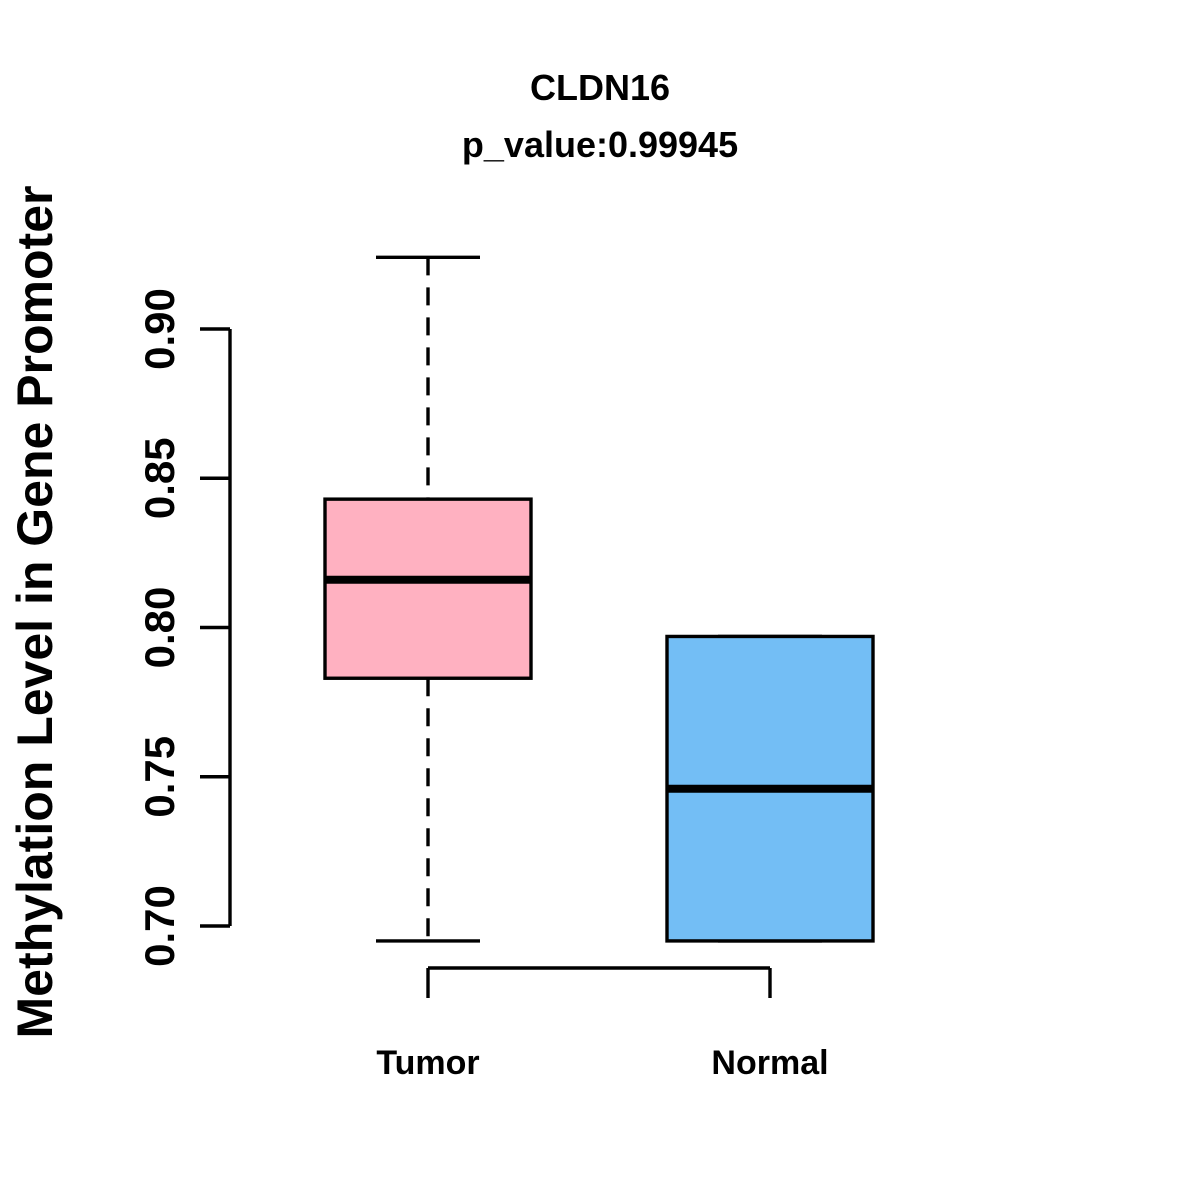 The image size is (1200, 1200). I want to click on tumor-box, so click(428, 588).